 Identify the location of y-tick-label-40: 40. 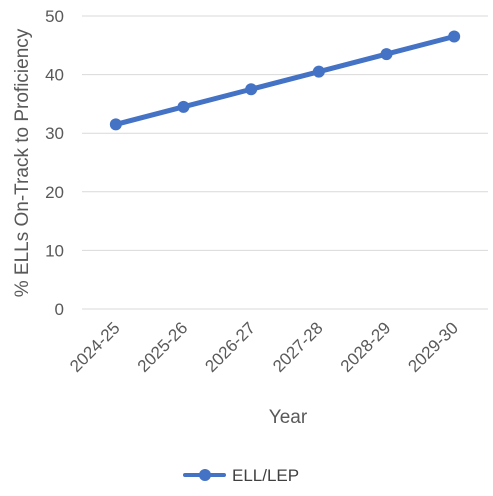
(54, 75).